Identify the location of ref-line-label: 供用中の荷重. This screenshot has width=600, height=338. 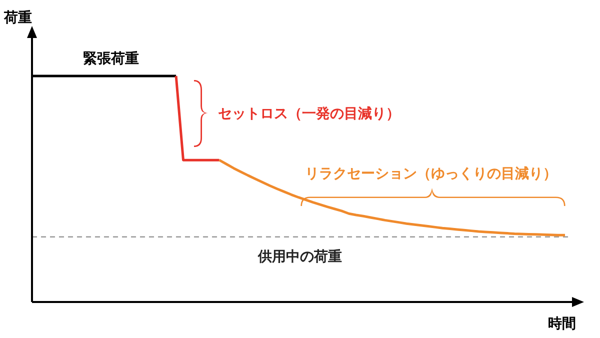
(299, 256).